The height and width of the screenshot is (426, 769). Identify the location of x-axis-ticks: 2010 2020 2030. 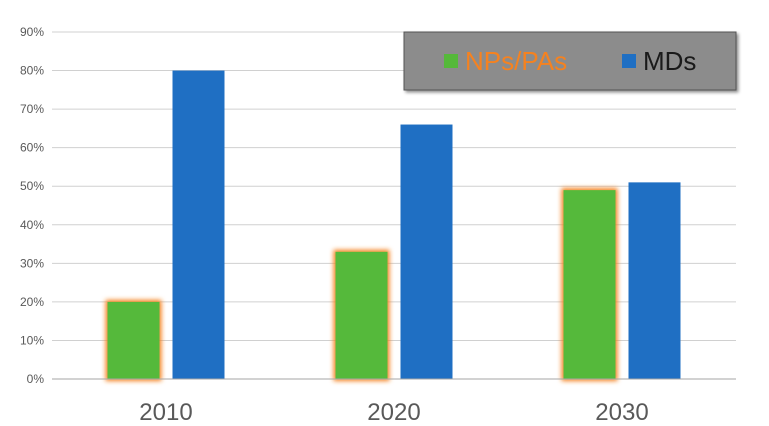
(393, 412).